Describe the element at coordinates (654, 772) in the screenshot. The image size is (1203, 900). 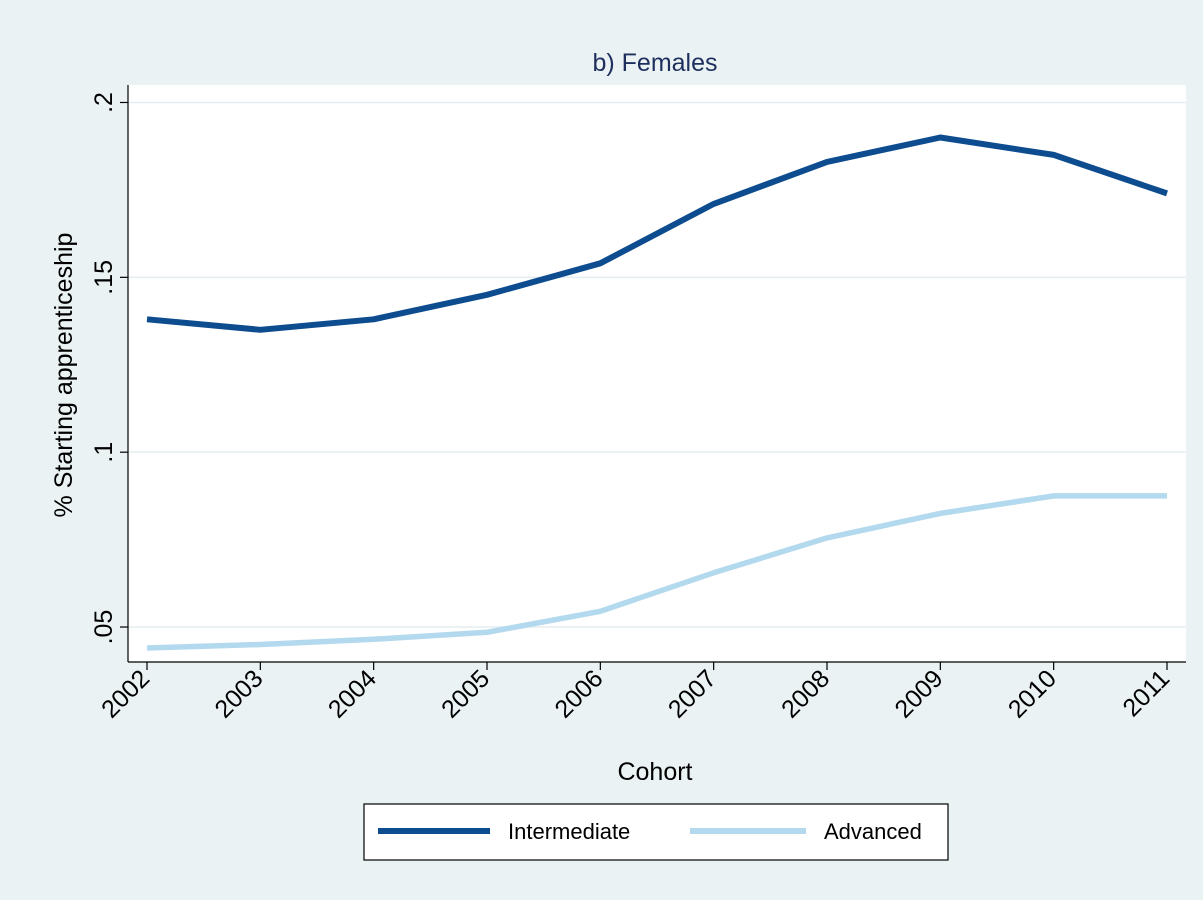
I see `x-axis-label: Cohort` at that location.